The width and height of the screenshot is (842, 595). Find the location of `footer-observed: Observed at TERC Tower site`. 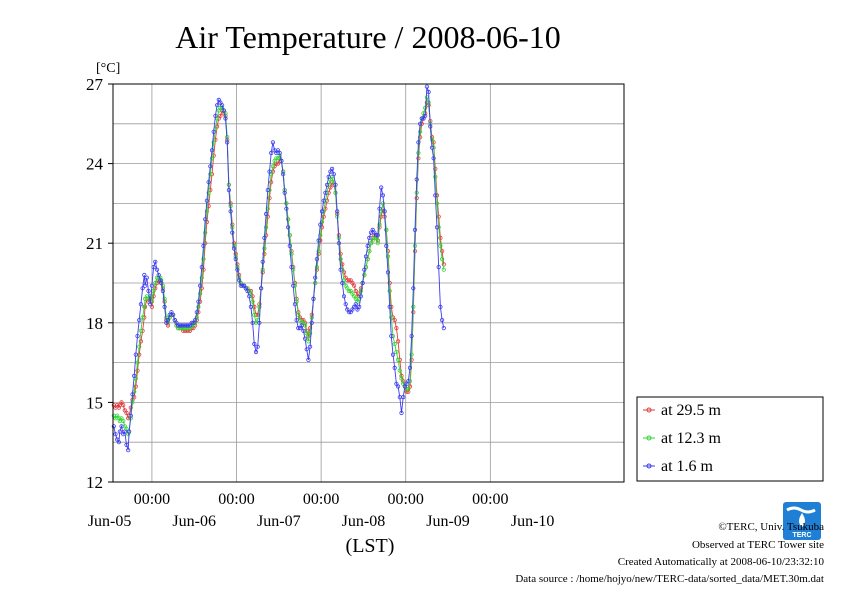

footer-observed: Observed at TERC Tower site is located at coordinates (757, 545).